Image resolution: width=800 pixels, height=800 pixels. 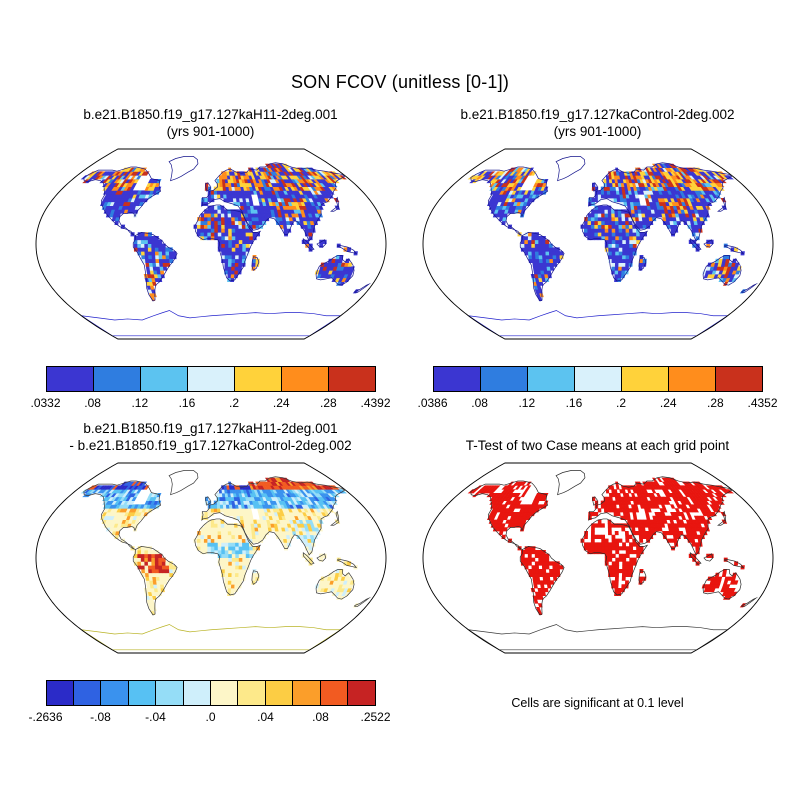 What do you see at coordinates (45, 717) in the screenshot?
I see `colorbar-tick-label: -.2636` at bounding box center [45, 717].